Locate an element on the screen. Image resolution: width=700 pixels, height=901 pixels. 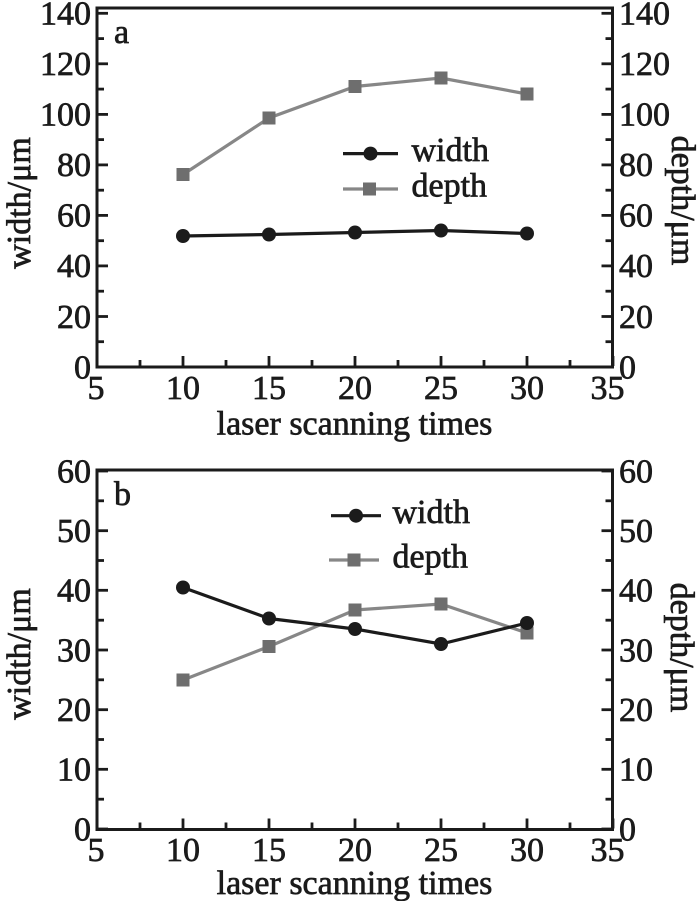
svg-text: b is located at coordinates (122, 494).